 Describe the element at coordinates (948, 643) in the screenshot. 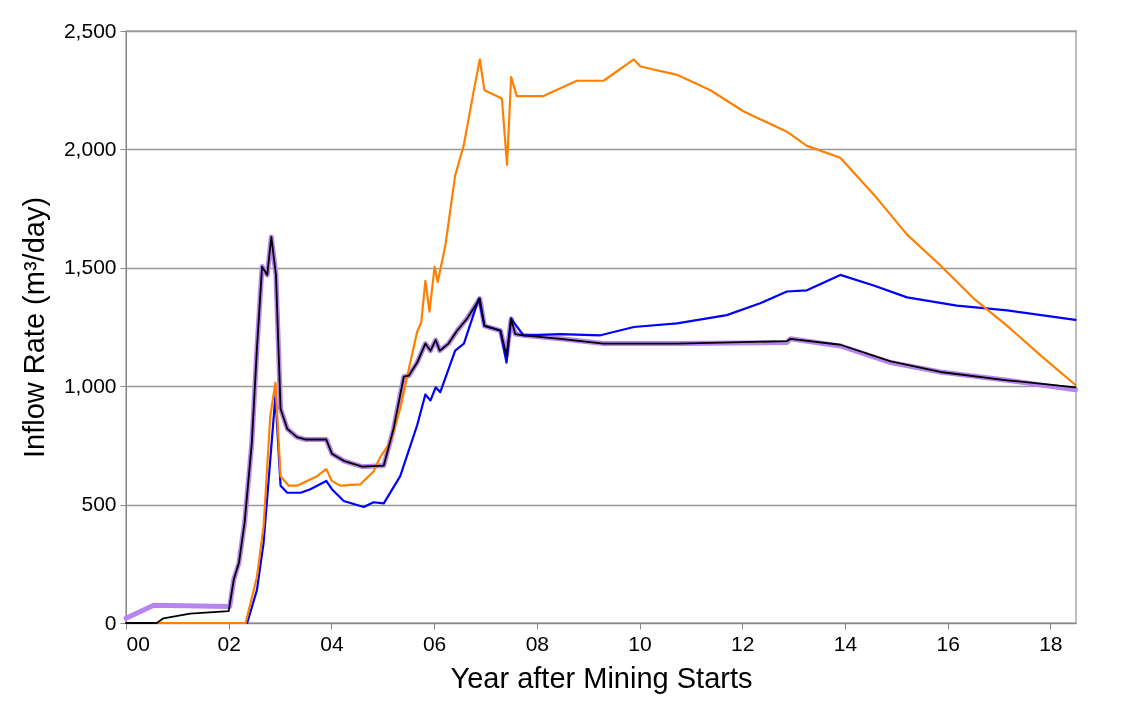

I see `x-tick-label: 16` at that location.